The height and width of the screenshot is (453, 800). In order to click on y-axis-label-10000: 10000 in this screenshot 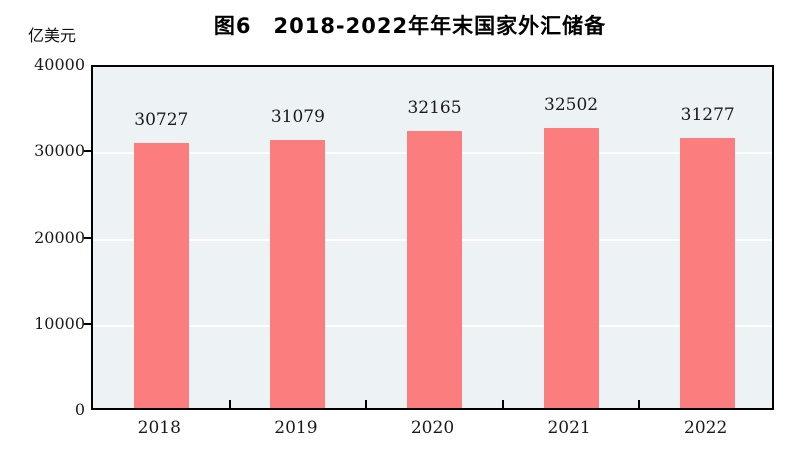, I will do `click(59, 323)`.